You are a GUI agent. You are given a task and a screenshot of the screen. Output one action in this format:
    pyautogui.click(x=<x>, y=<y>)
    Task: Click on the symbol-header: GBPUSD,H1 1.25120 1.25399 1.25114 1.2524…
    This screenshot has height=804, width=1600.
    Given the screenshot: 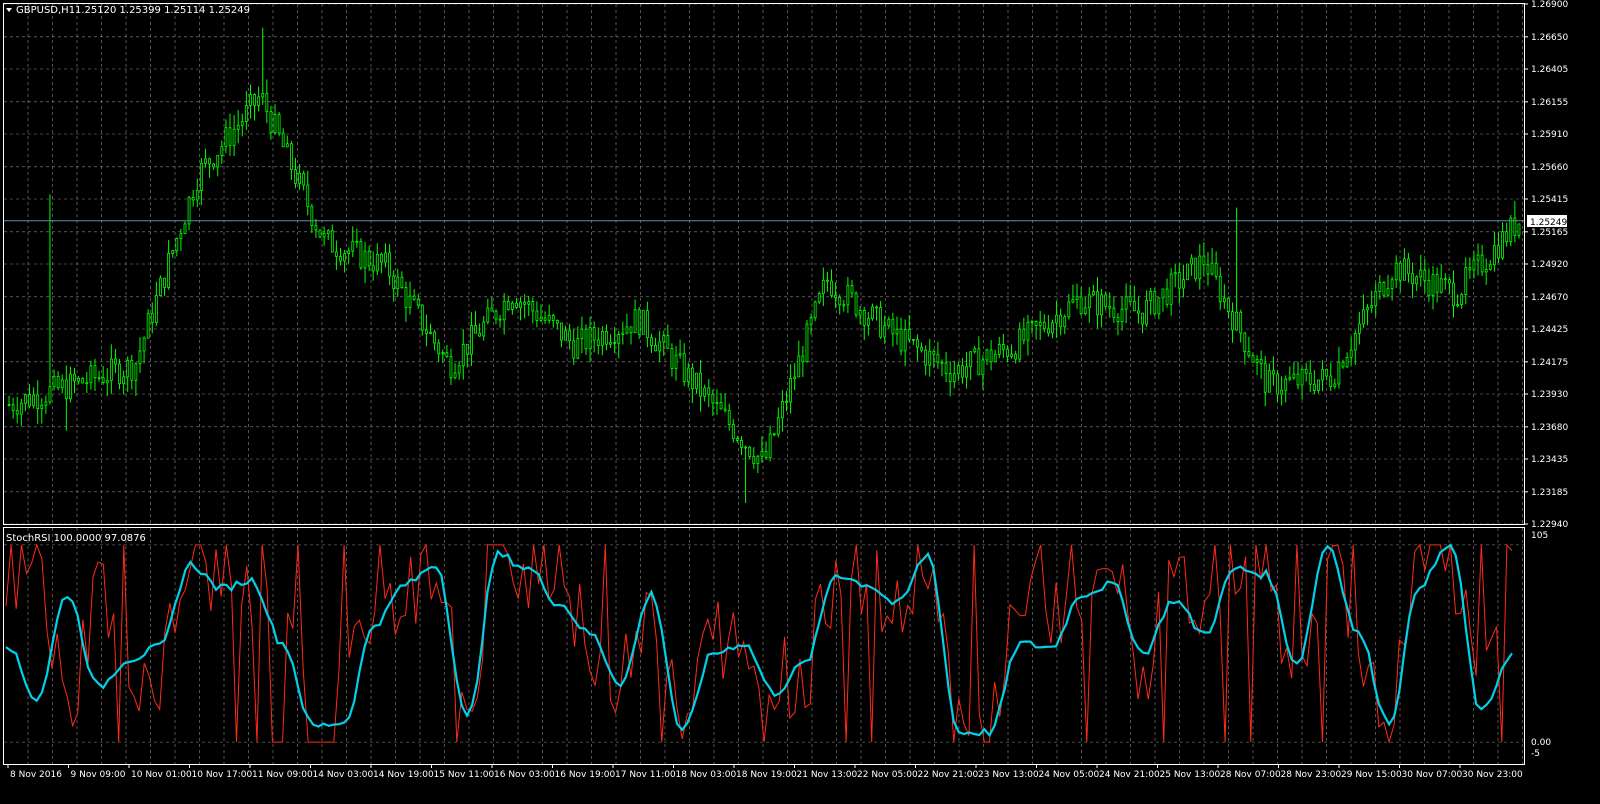 What is the action you would take?
    pyautogui.click(x=128, y=10)
    